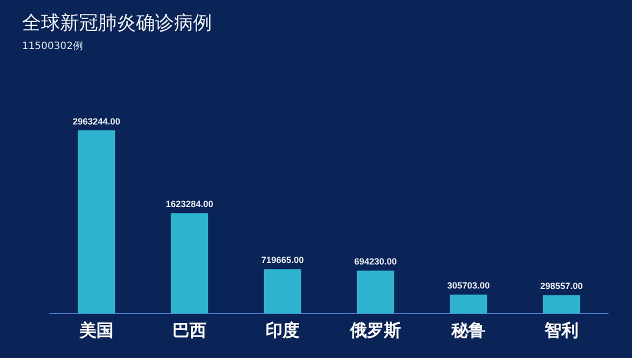 The width and height of the screenshot is (632, 358). What do you see at coordinates (96, 121) in the screenshot?
I see `data-label: 2963244.00` at bounding box center [96, 121].